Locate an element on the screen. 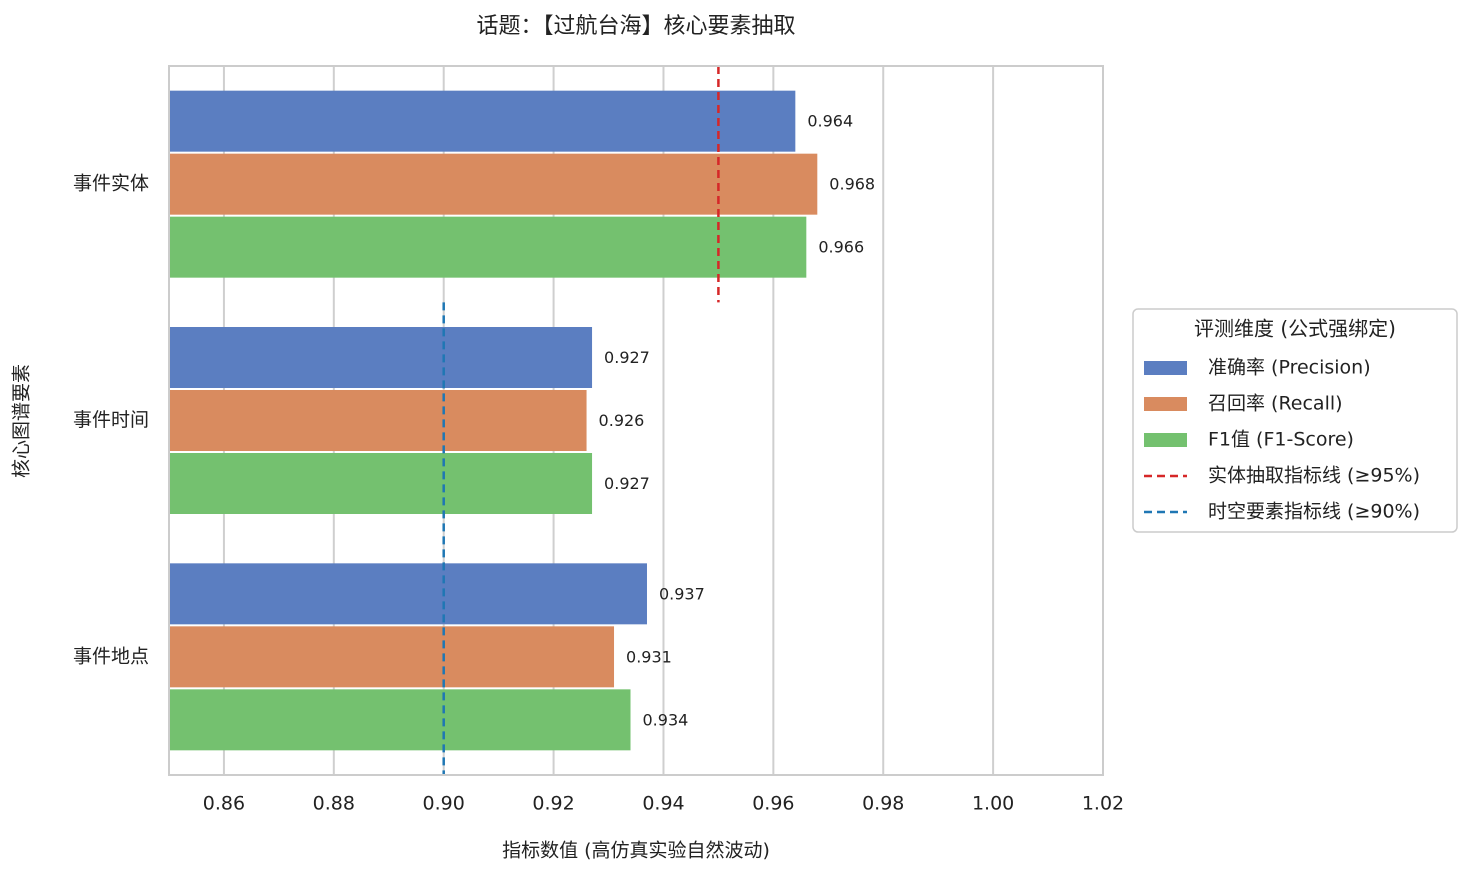  y-tick-label: 事件时间 is located at coordinates (111, 420).